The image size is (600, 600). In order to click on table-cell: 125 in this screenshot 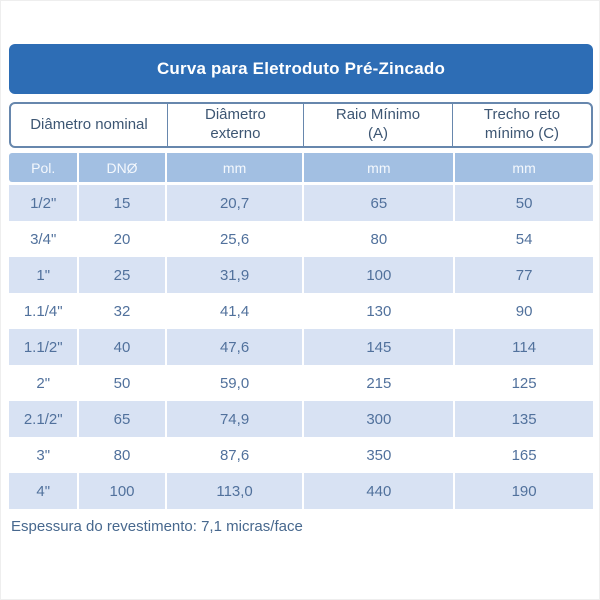, I will do `click(524, 383)`.